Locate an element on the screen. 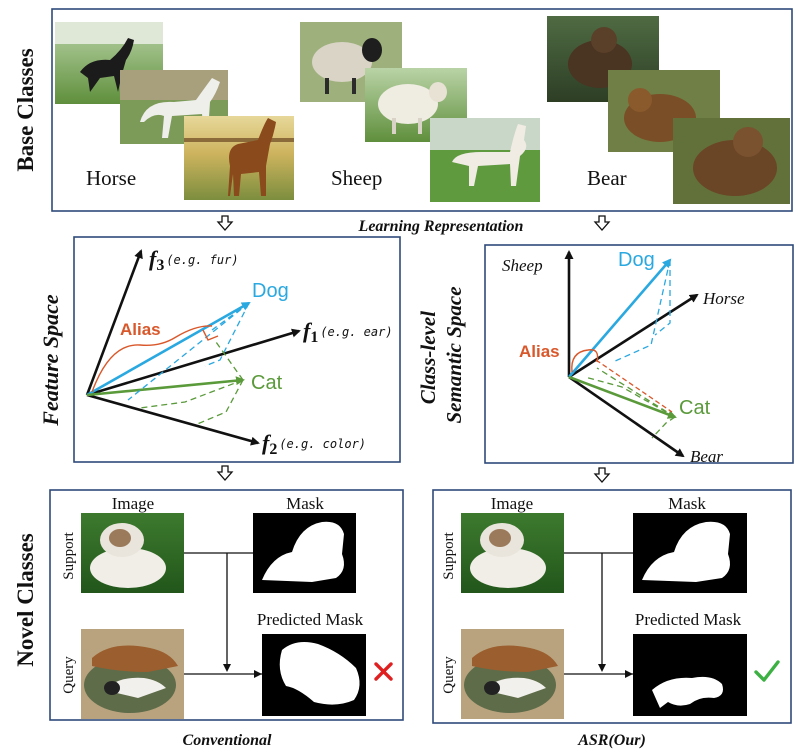  conventional-frame is located at coordinates (226, 605).